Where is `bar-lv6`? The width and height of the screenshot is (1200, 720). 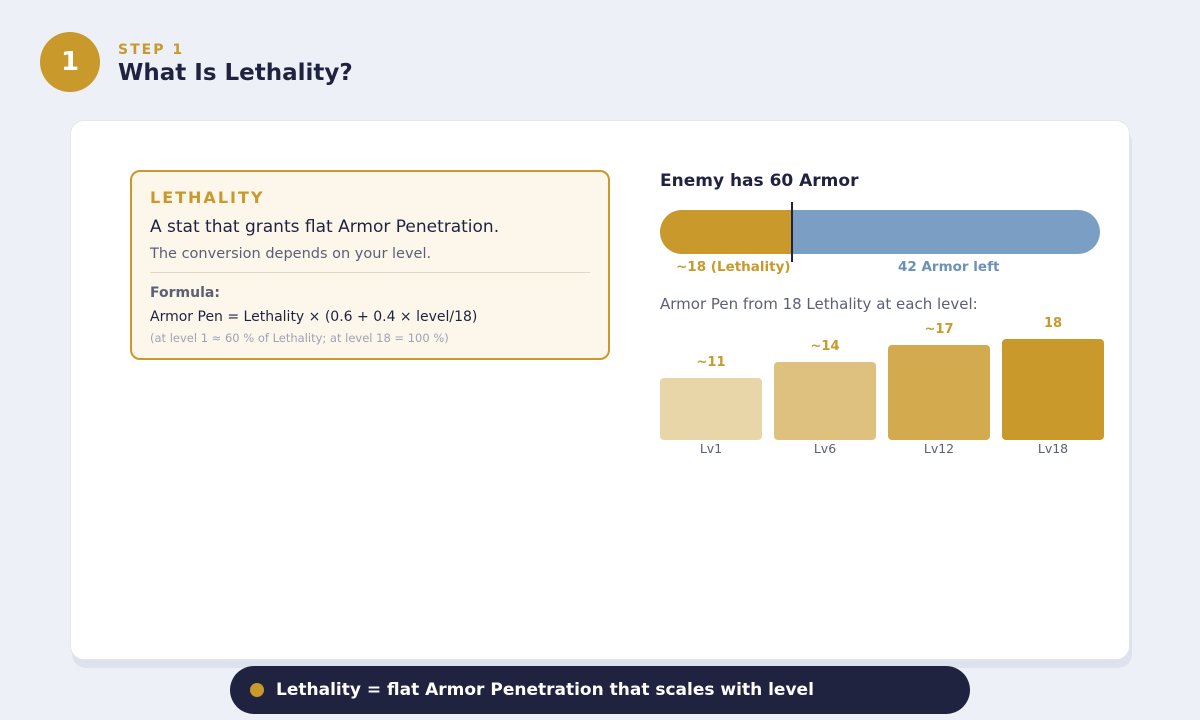 bar-lv6 is located at coordinates (825, 401).